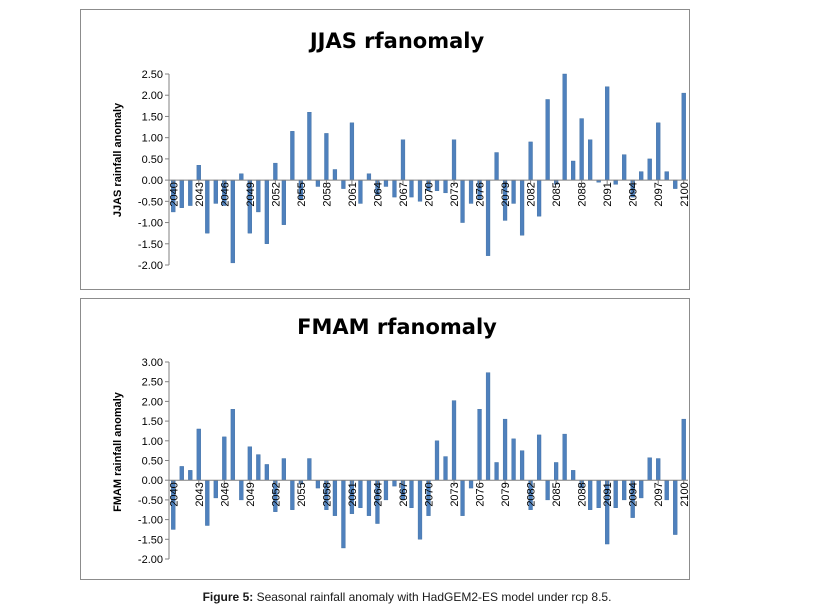 The width and height of the screenshot is (814, 612). Describe the element at coordinates (353, 194) in the screenshot. I see `x-tick-label: 2061` at that location.